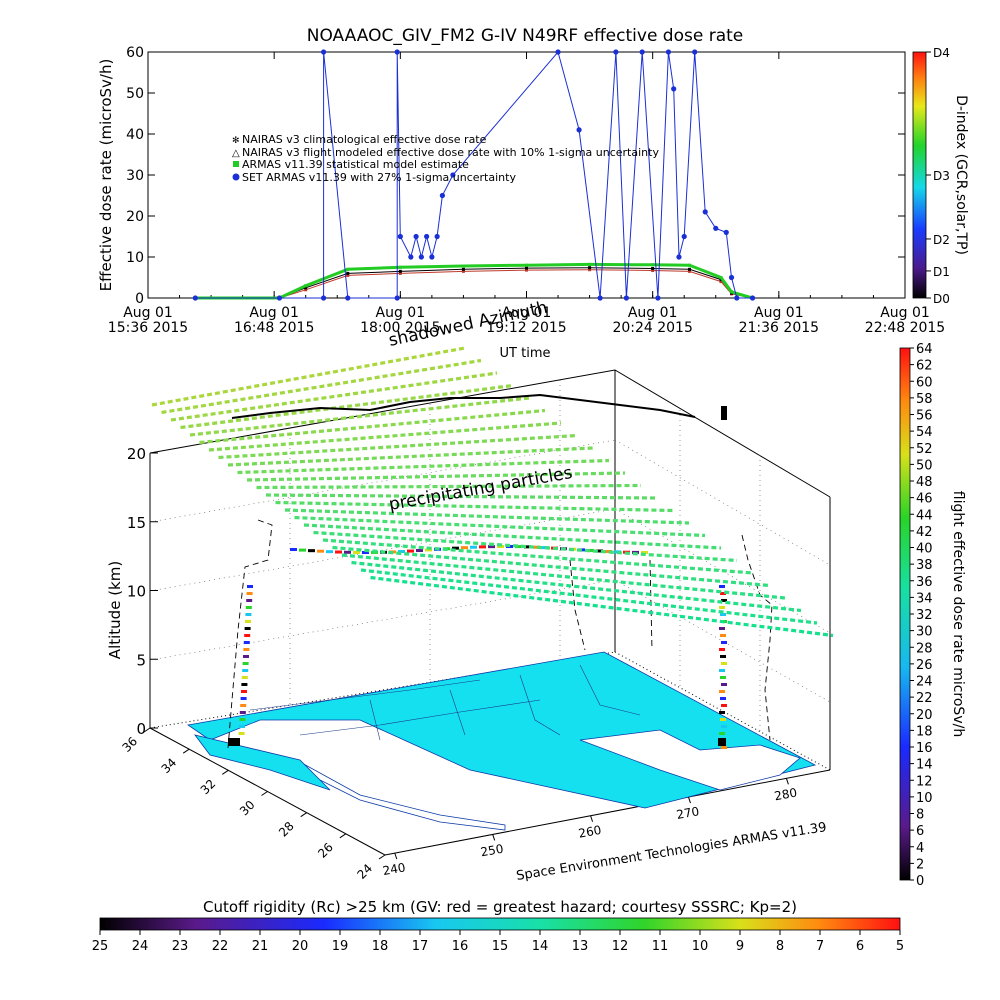 The width and height of the screenshot is (1000, 1000). I want to click on legend-marker-climatological: ✻, so click(236, 141).